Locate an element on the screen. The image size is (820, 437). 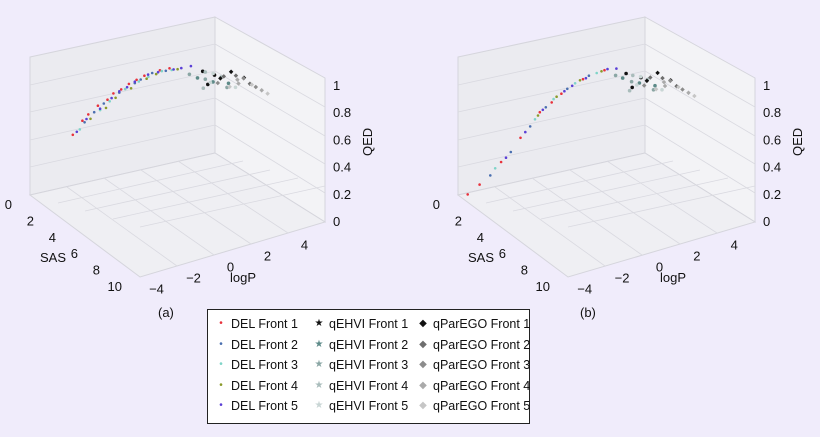
legend-label: qEHVI Front 5 is located at coordinates (369, 406).